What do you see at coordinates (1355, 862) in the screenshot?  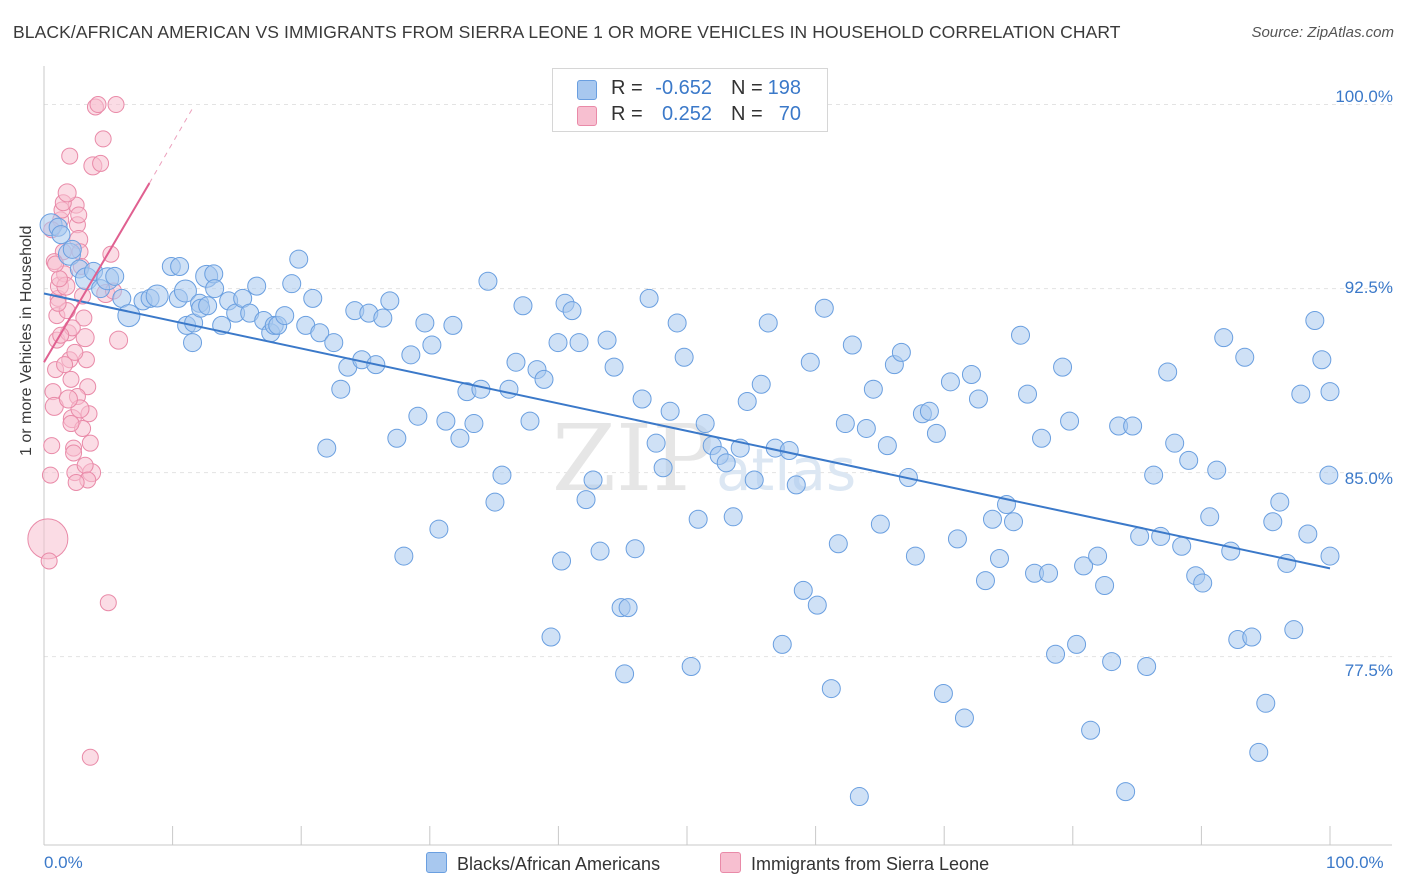 I see `x-tick-label-max: 100.0%` at bounding box center [1355, 862].